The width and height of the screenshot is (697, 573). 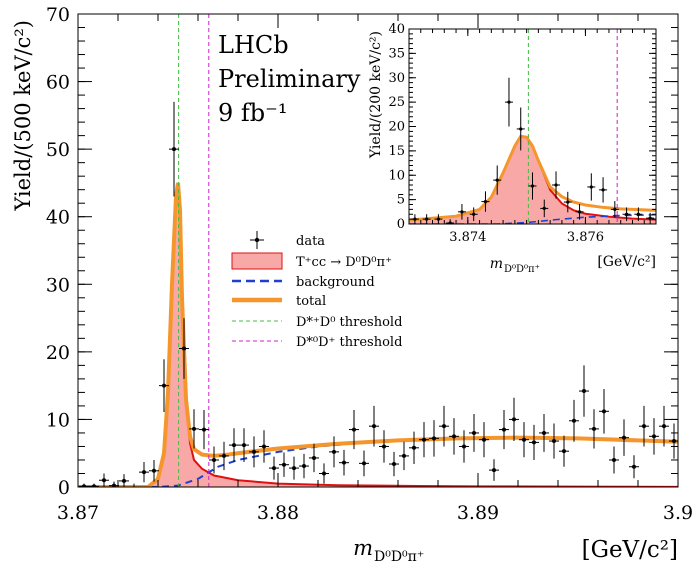 What do you see at coordinates (310, 241) in the screenshot?
I see `legend-label: data` at bounding box center [310, 241].